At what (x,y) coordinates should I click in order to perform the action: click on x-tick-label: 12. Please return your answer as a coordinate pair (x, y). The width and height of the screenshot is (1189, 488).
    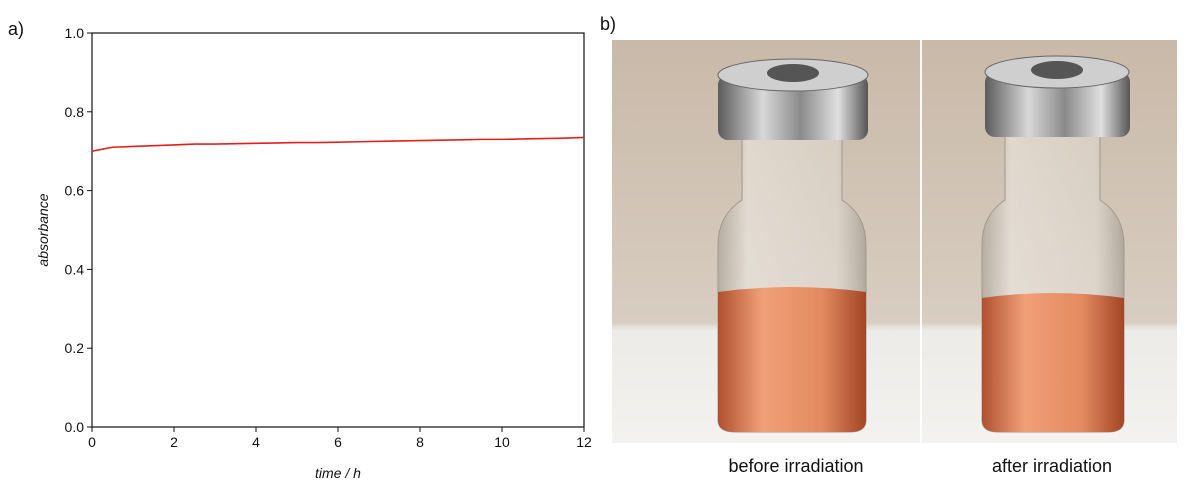
    Looking at the image, I should click on (584, 442).